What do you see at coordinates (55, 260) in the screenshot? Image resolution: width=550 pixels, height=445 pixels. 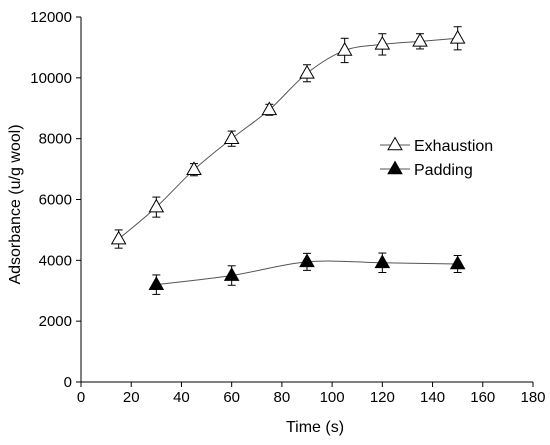 I see `y-tick-label: 4000` at bounding box center [55, 260].